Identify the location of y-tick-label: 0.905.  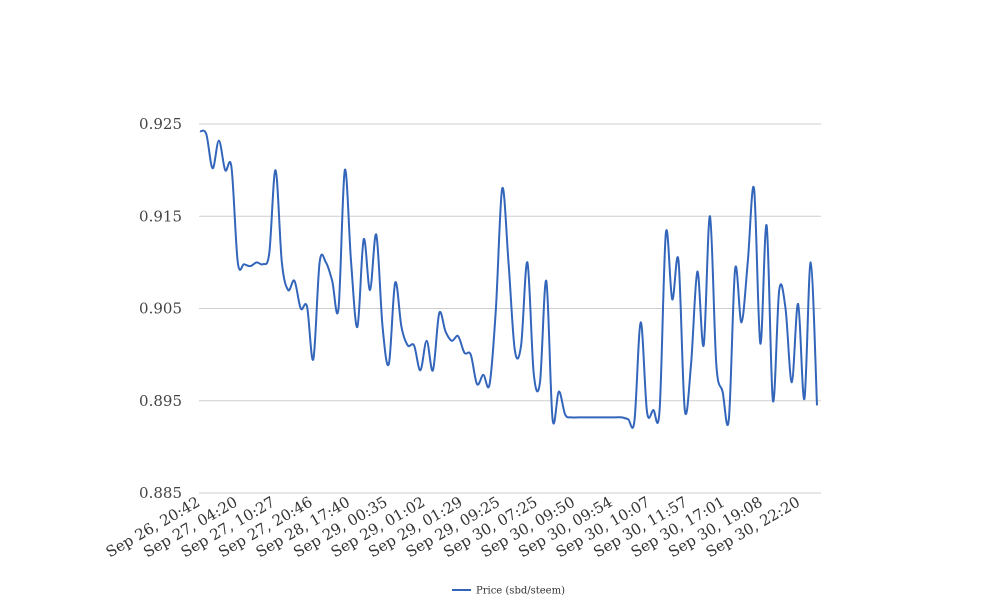
(160, 309).